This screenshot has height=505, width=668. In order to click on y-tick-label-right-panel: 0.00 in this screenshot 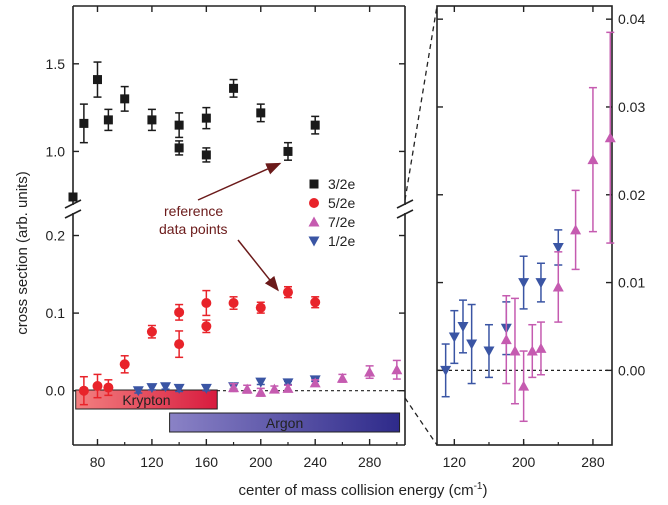, I will do `click(631, 370)`.